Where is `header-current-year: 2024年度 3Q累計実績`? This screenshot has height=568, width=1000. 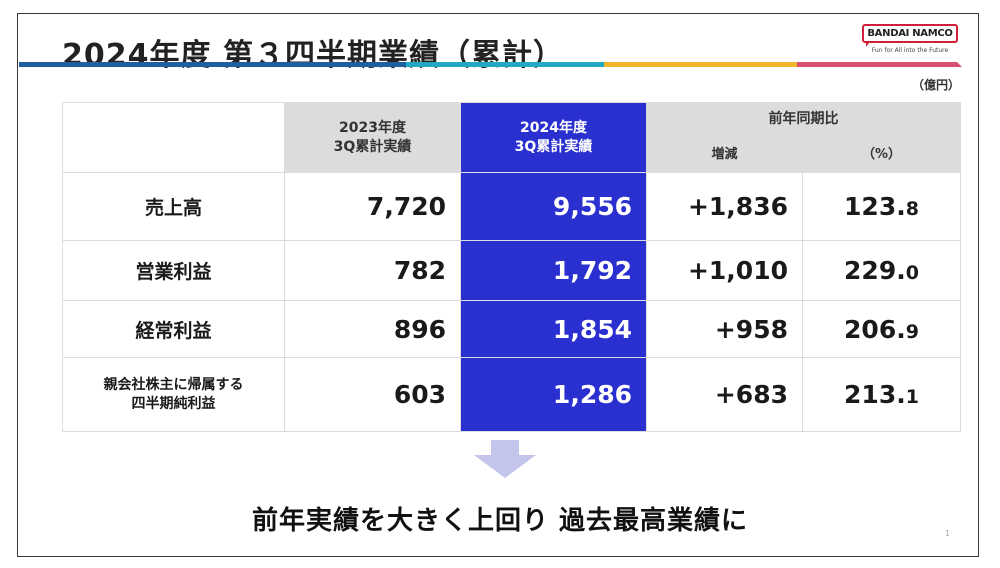
header-current-year: 2024年度 3Q累計実績 is located at coordinates (553, 137).